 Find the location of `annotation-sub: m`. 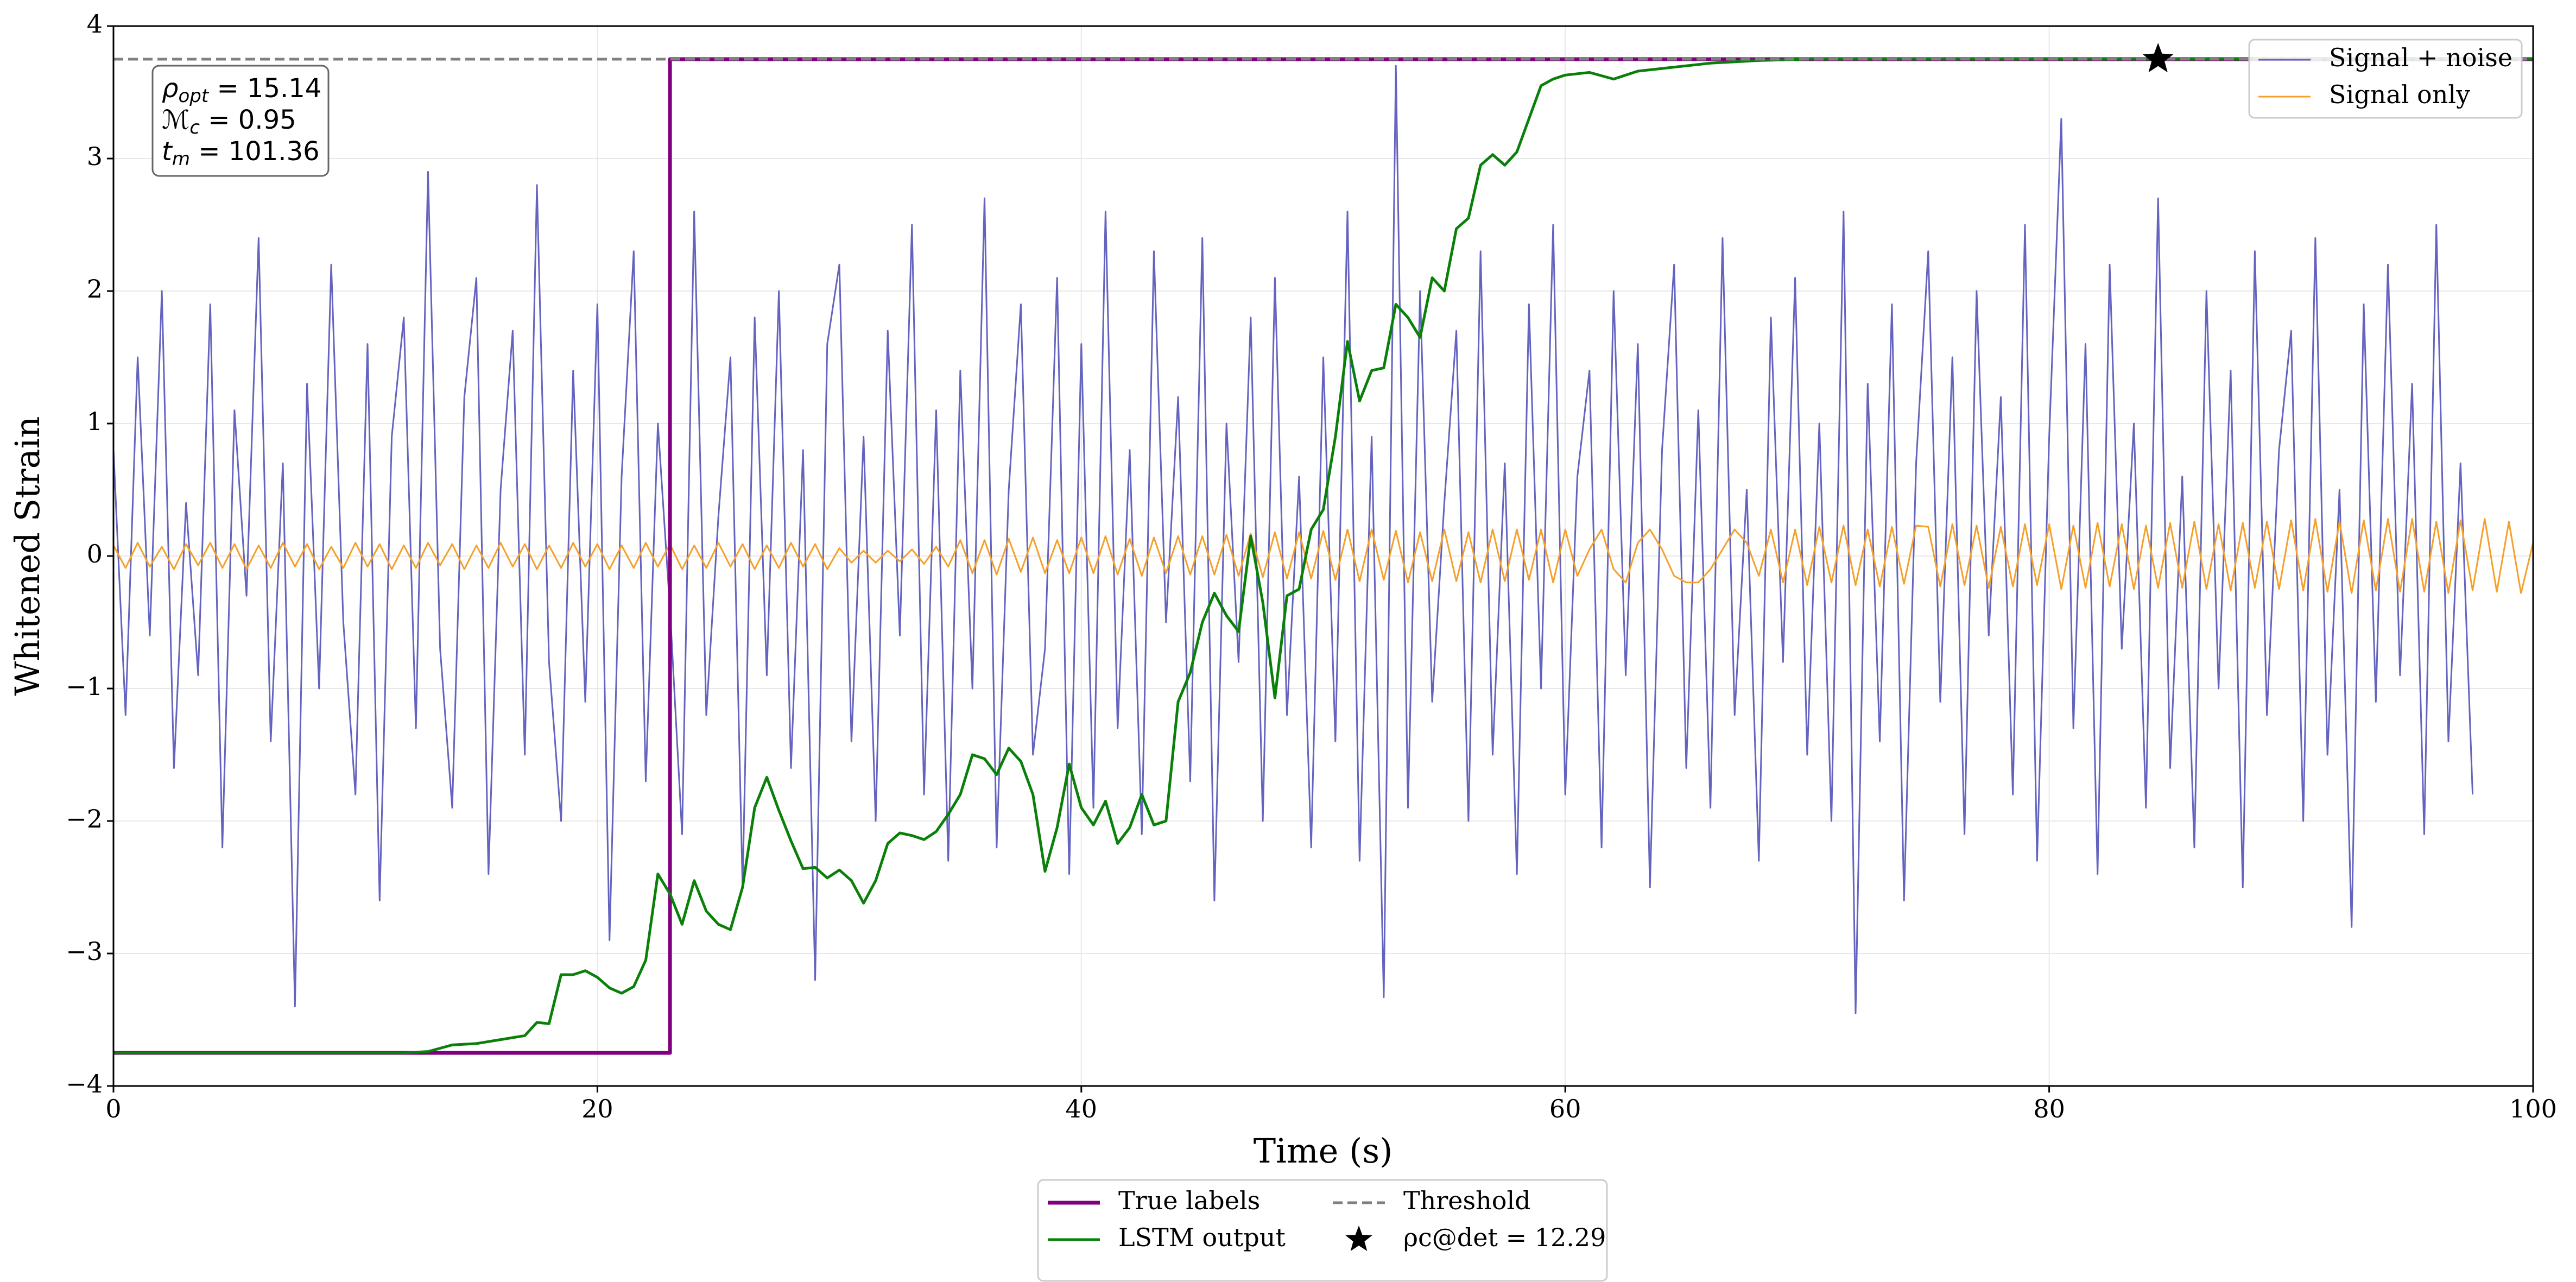

annotation-sub: m is located at coordinates (181, 159).